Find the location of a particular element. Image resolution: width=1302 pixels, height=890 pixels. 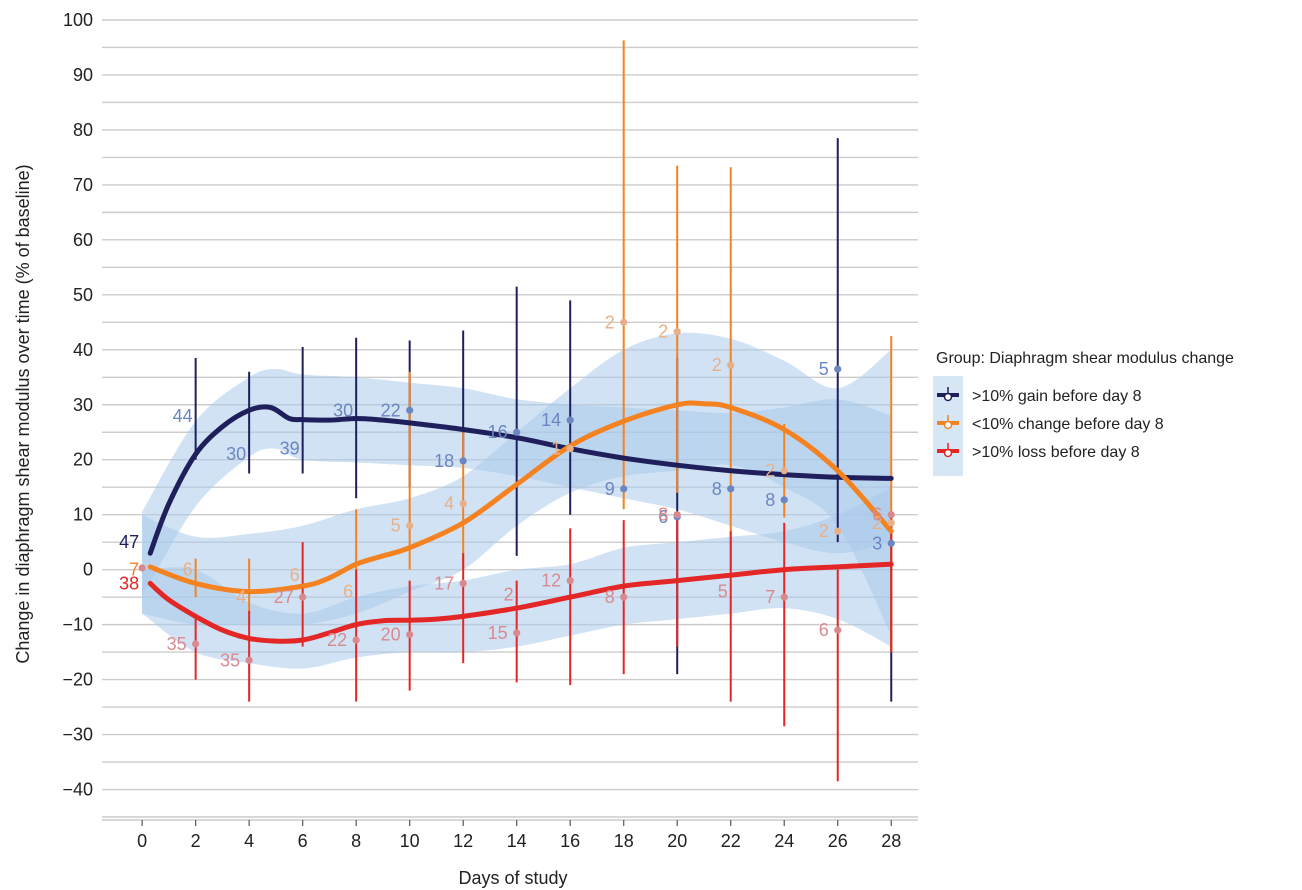

x-tick-label: 22 is located at coordinates (731, 841).